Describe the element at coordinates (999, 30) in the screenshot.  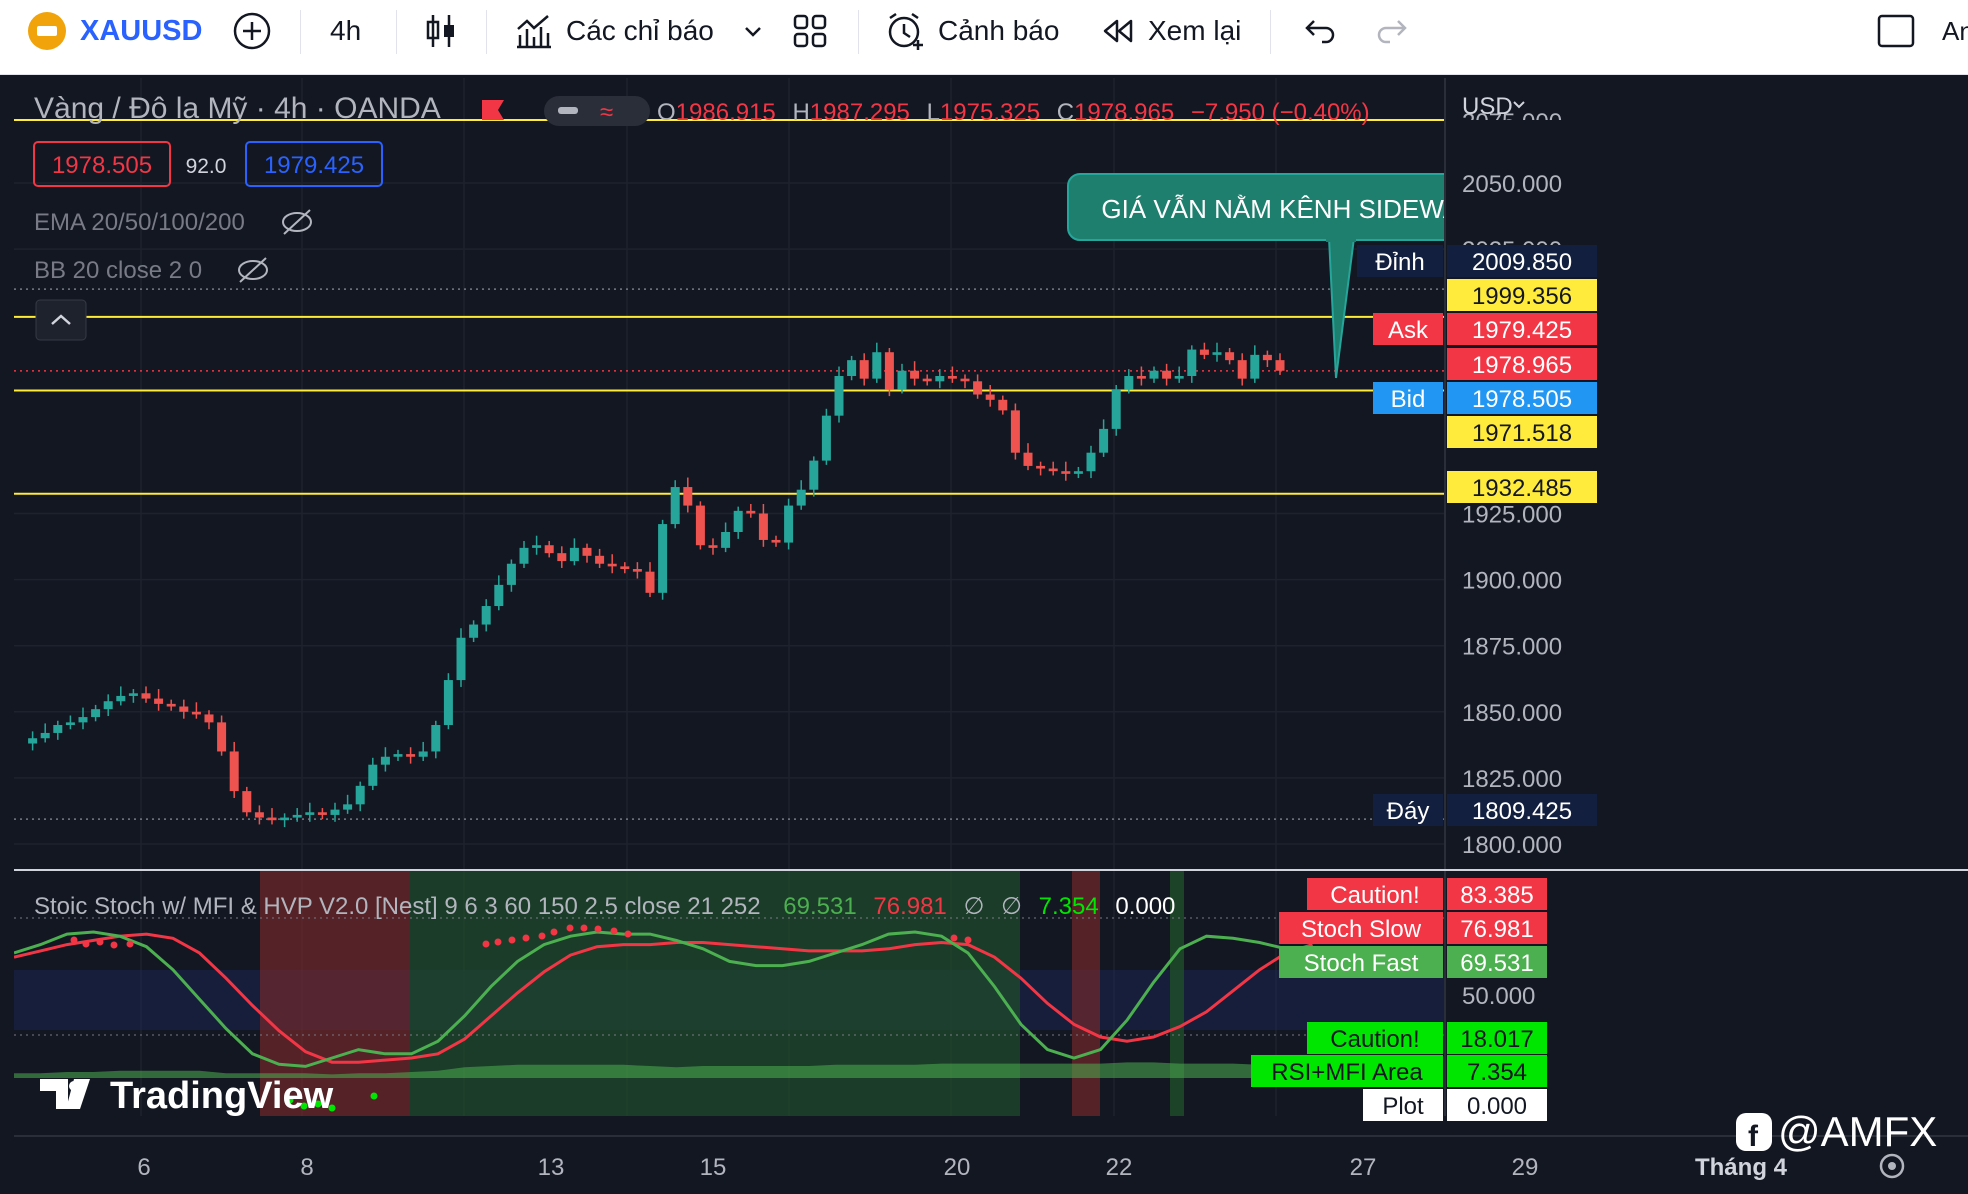
I see `alert-label: Cảnh báo` at that location.